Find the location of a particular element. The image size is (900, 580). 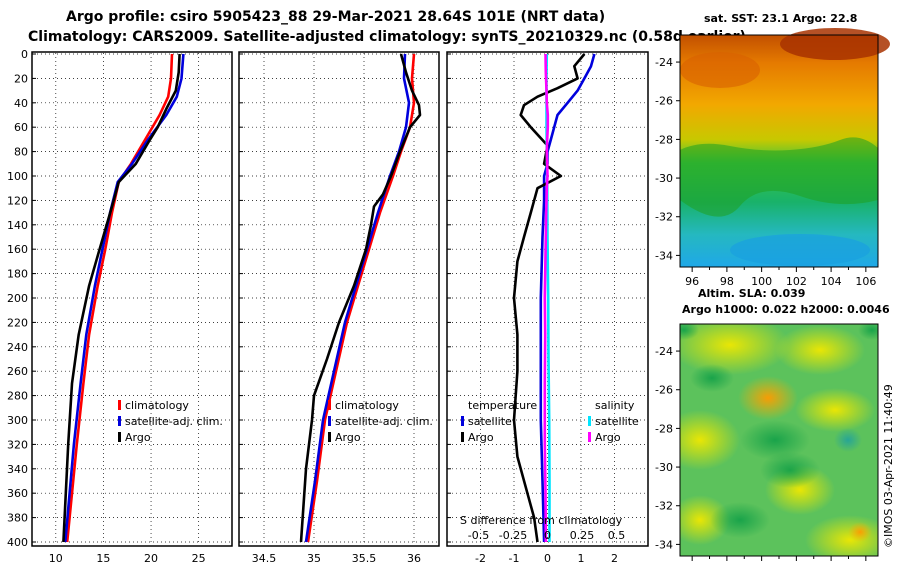

s-difference-tick-label: -0.25 is located at coordinates (513, 535).